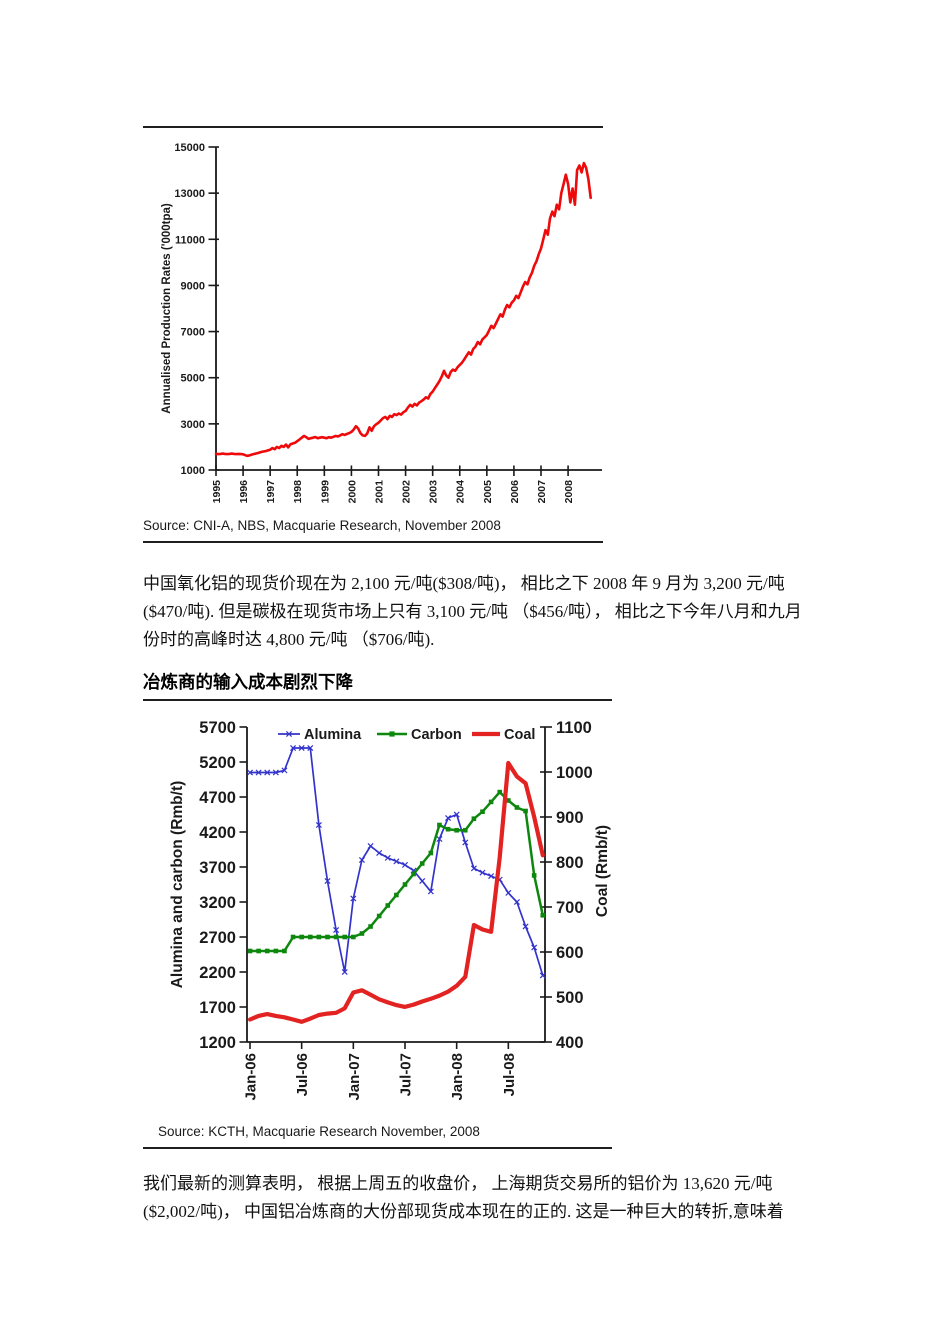 This screenshot has width=950, height=1344. I want to click on right-tick-label: 600, so click(570, 953).